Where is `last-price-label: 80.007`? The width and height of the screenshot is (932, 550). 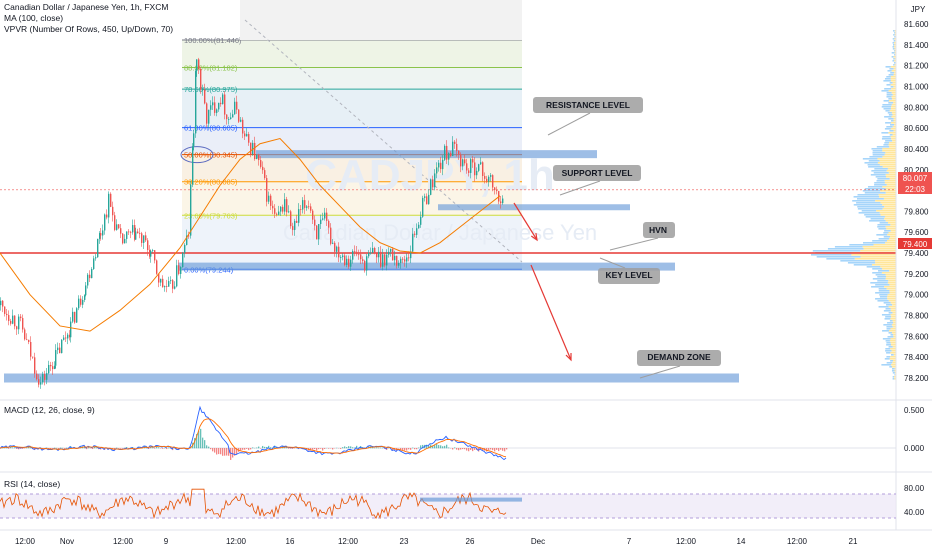 last-price-label: 80.007 is located at coordinates (915, 178).